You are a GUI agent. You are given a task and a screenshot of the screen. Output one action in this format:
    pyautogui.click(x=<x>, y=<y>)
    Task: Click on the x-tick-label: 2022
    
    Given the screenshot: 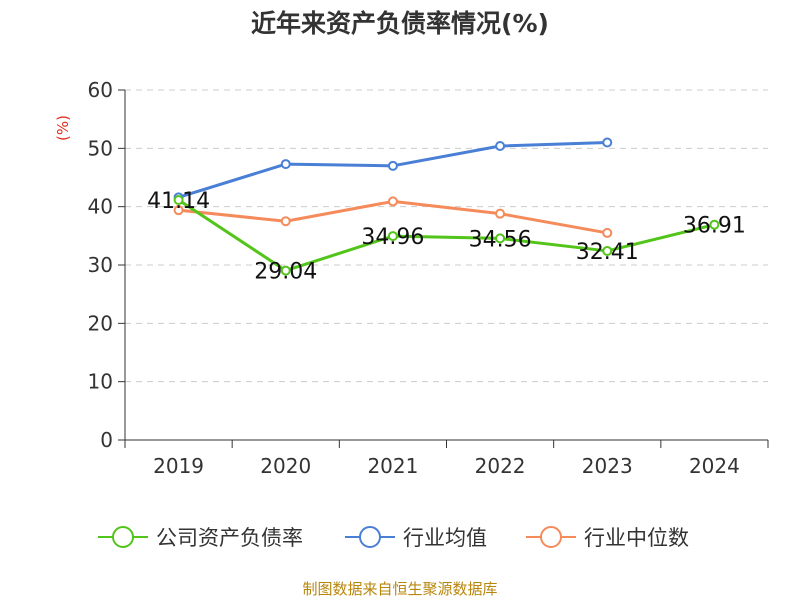 What is the action you would take?
    pyautogui.click(x=500, y=466)
    